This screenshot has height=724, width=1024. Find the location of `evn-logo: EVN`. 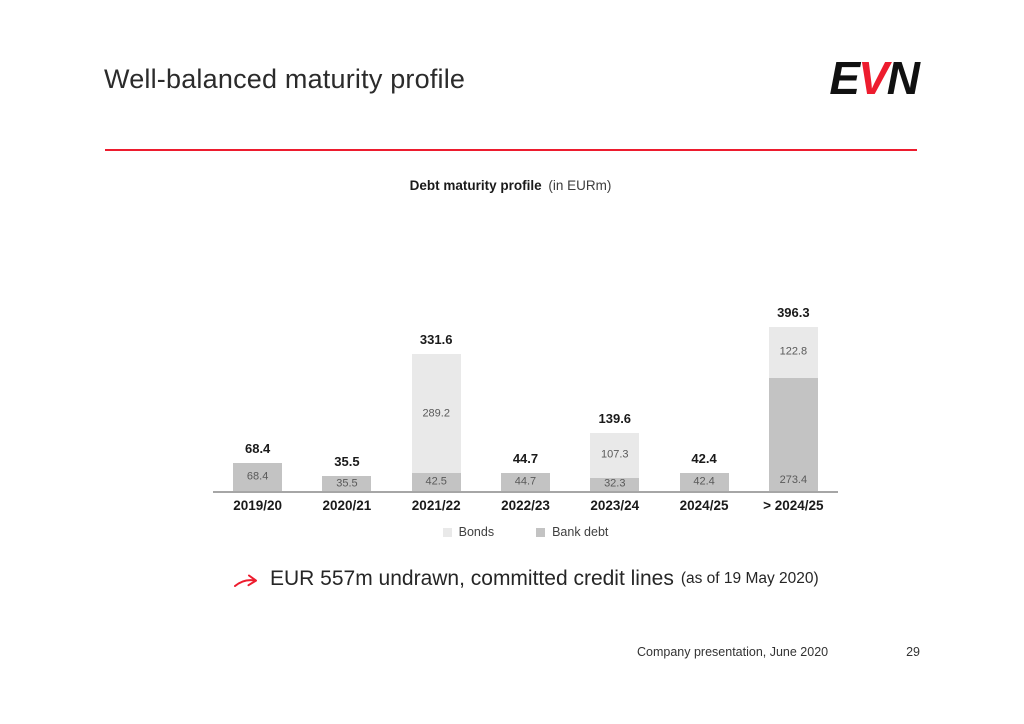

evn-logo: EVN is located at coordinates (874, 78).